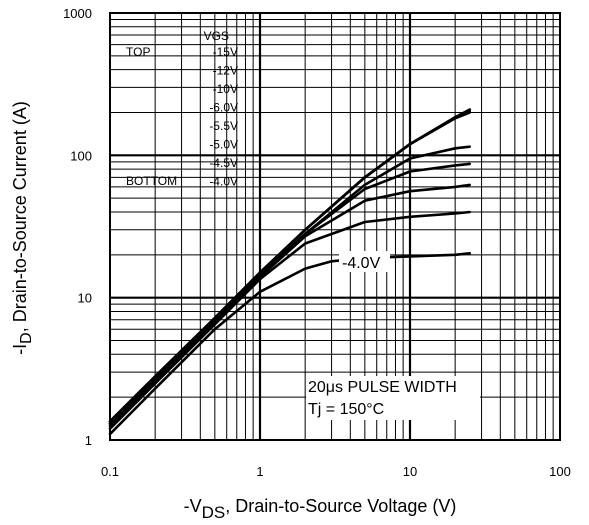  I want to click on x-tick-label: 0.1, so click(110, 471).